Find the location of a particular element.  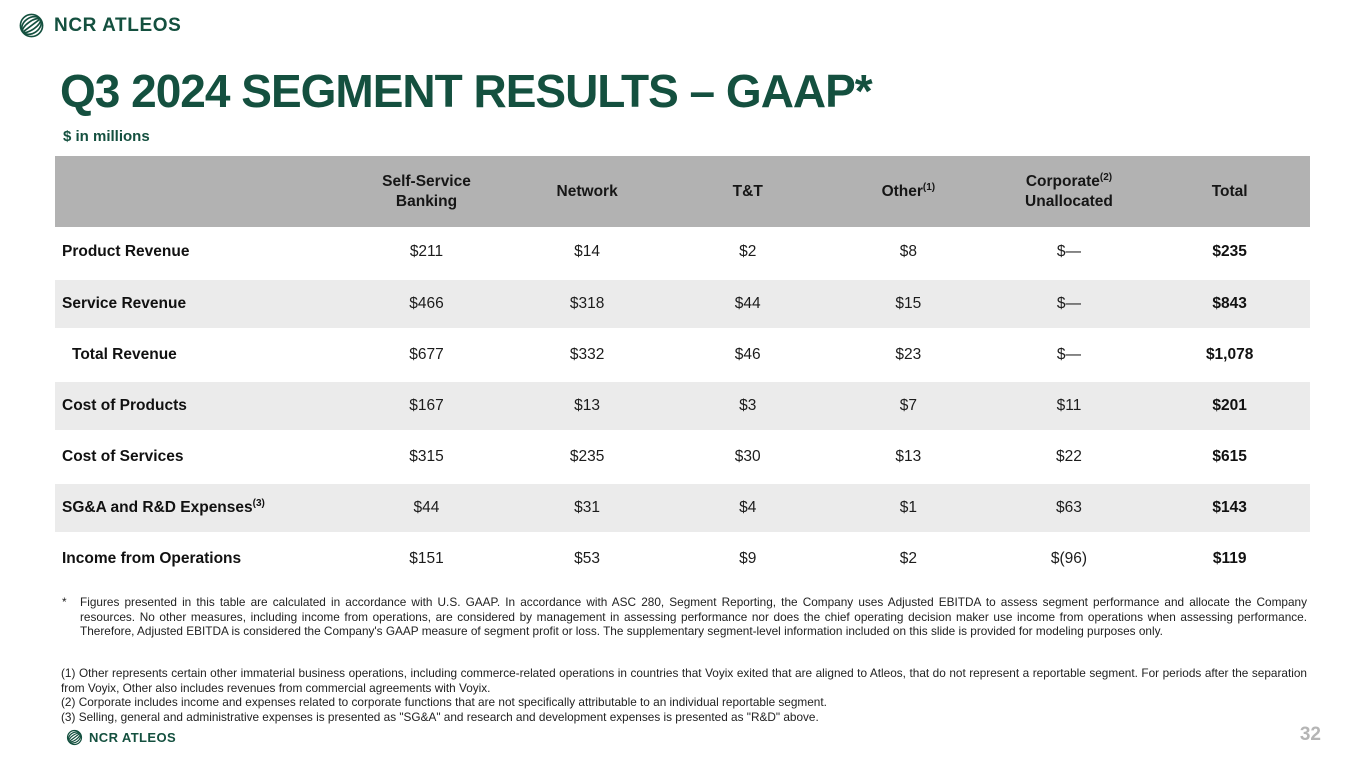

cell-value: $211 is located at coordinates (426, 251).